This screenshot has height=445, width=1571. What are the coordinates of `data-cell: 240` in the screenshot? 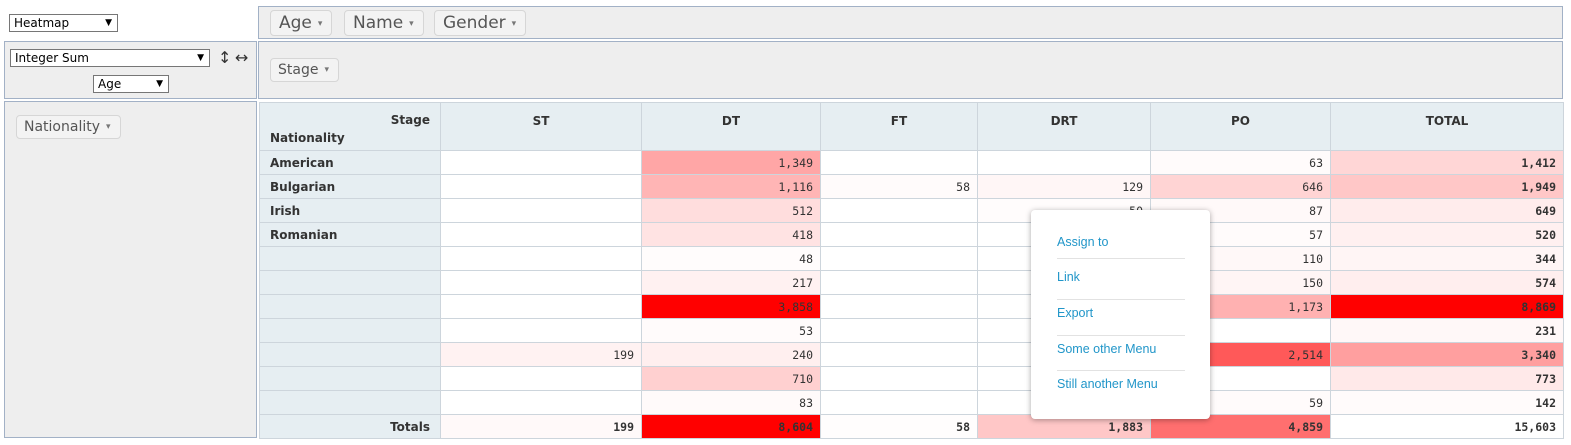 It's located at (731, 354).